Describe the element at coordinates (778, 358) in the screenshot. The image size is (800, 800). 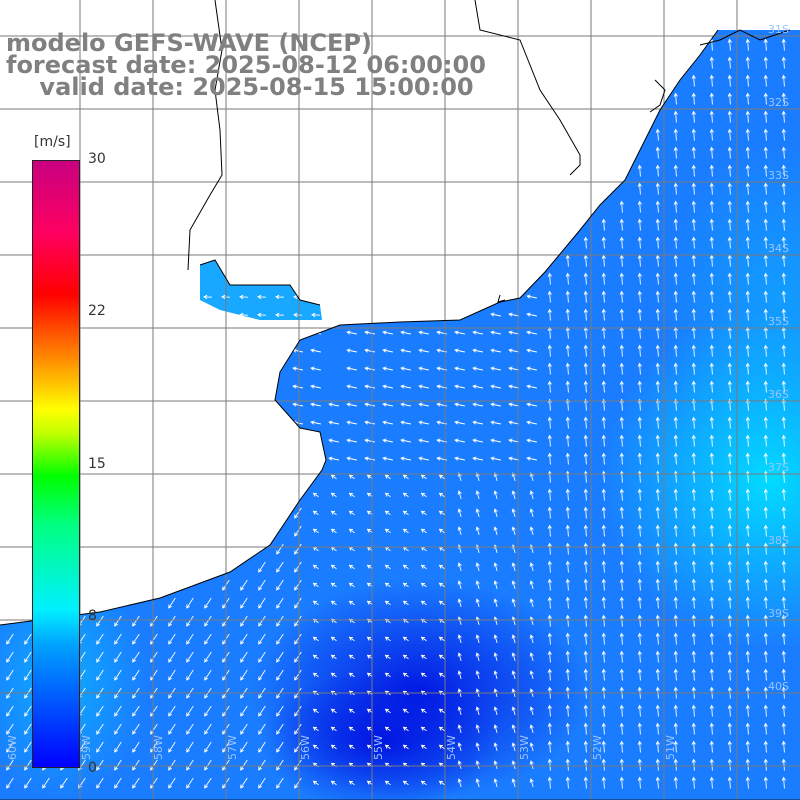
I see `latitude-labels: 31S 32S 33S 34S 35S 36S 37S 38S 39S 40S` at that location.